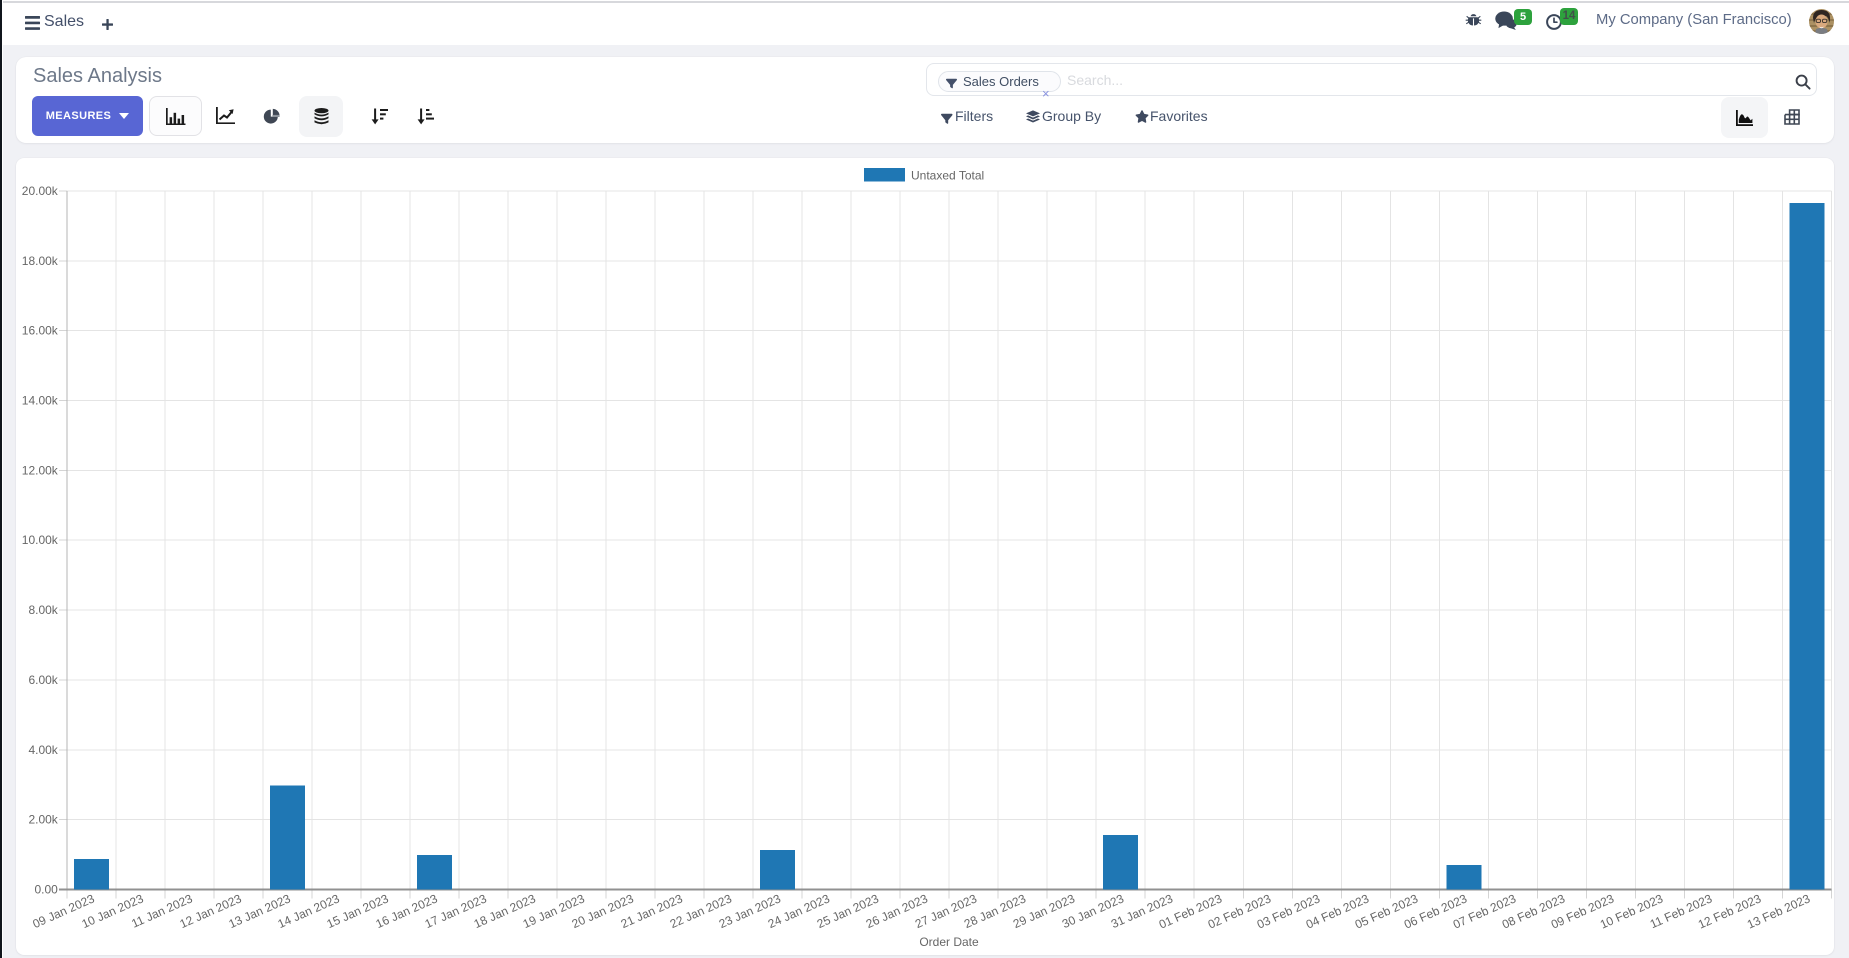 This screenshot has height=958, width=1849. Describe the element at coordinates (40, 540) in the screenshot. I see `svg-text: 10.00k` at that location.